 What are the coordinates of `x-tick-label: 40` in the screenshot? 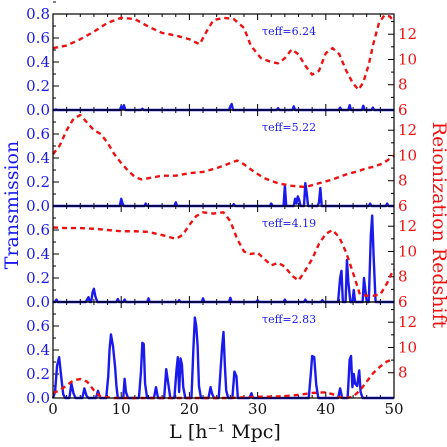 It's located at (325, 409).